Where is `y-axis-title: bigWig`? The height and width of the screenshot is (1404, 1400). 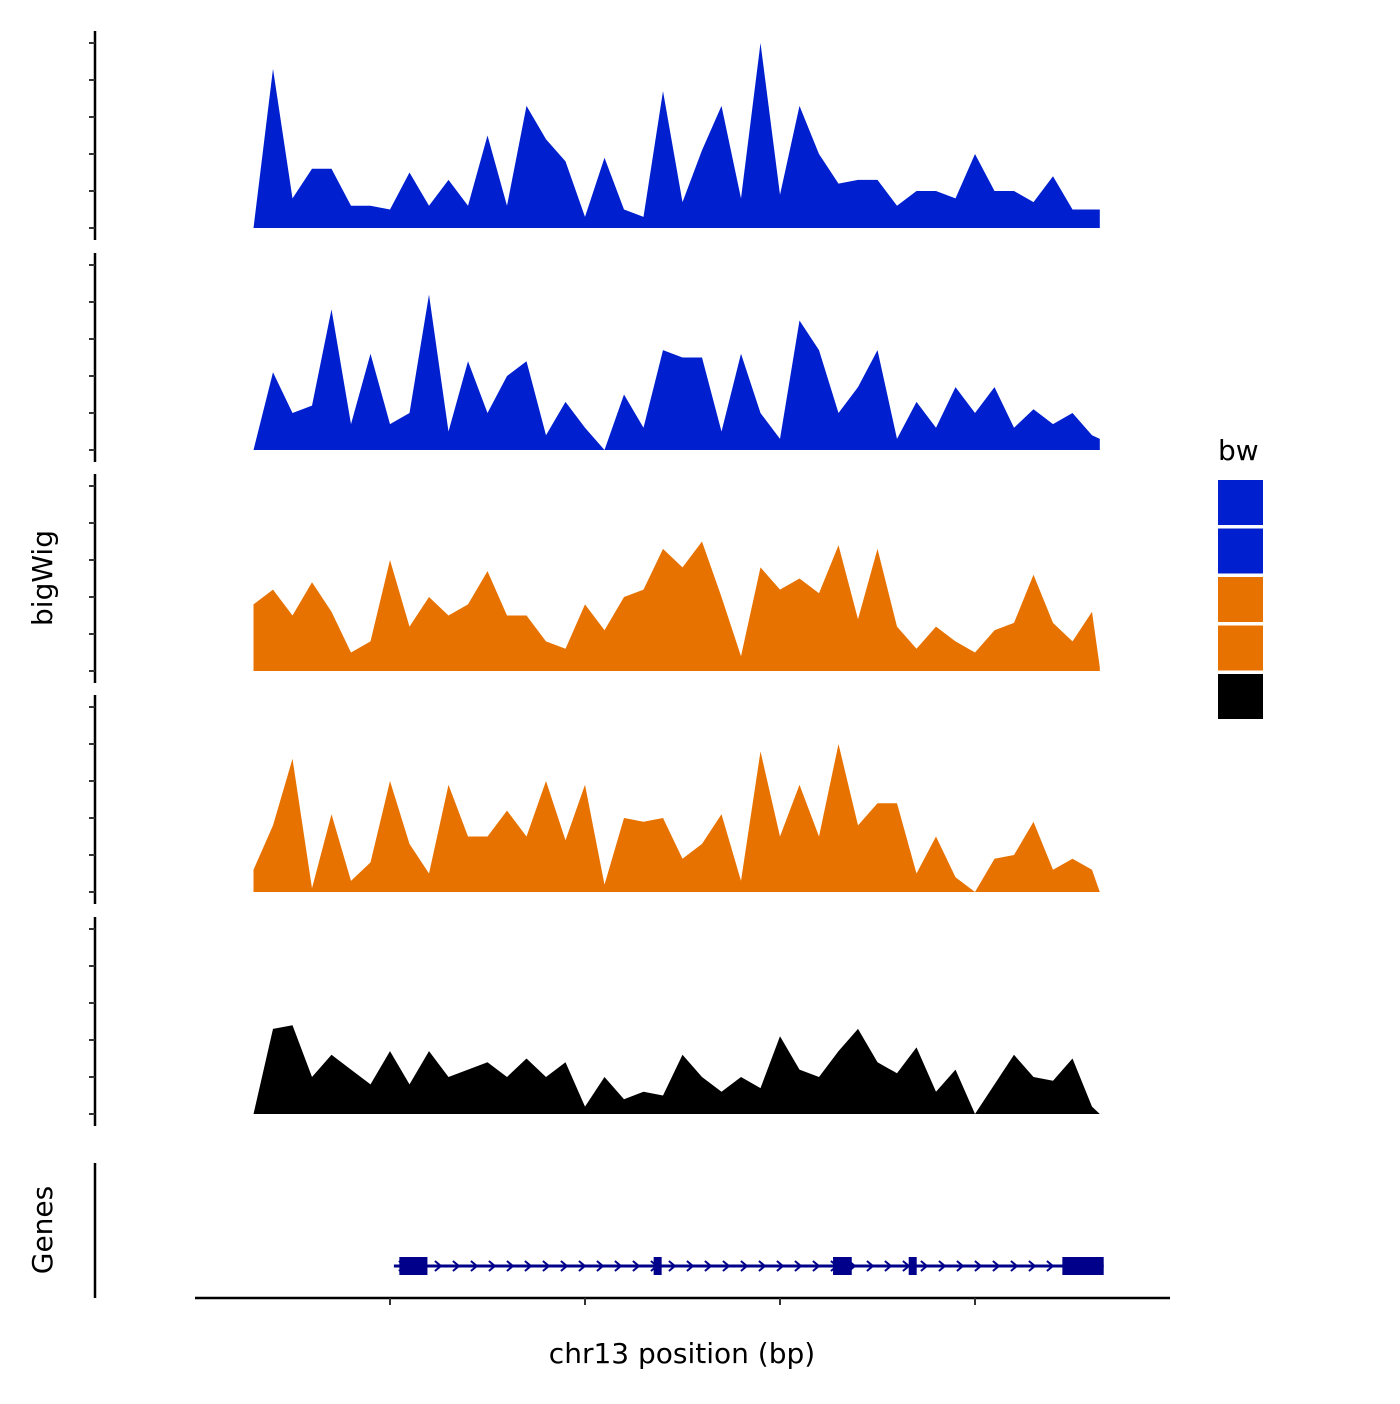
y-axis-title: bigWig is located at coordinates (42, 578).